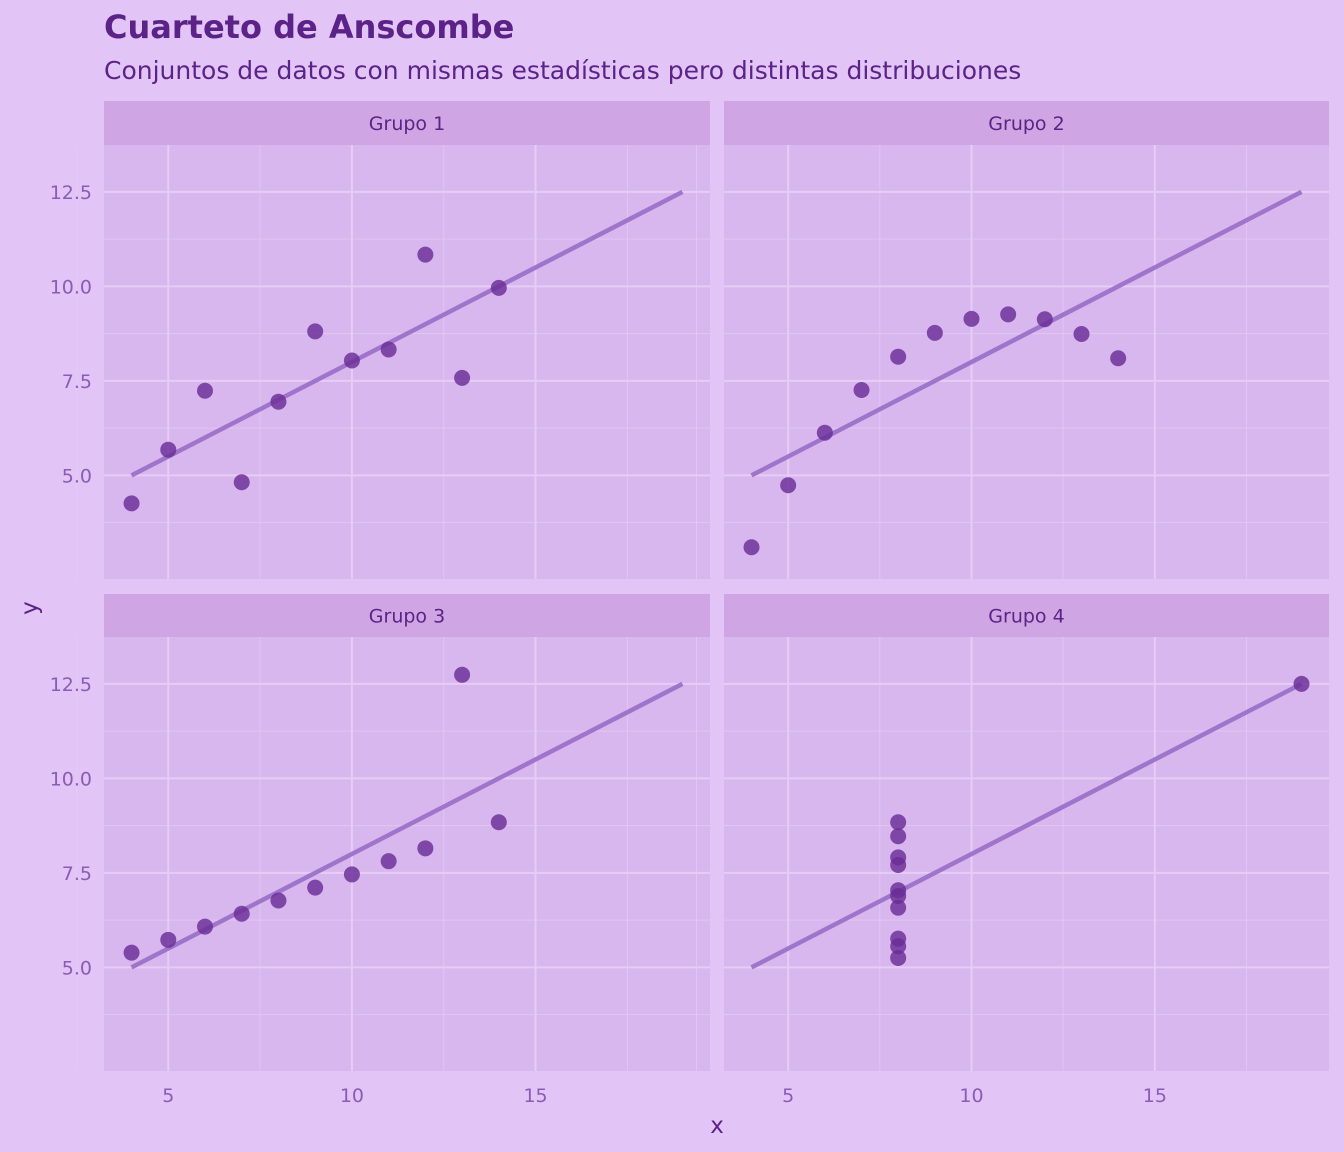  Describe the element at coordinates (717, 1126) in the screenshot. I see `x-axis-title: x` at that location.